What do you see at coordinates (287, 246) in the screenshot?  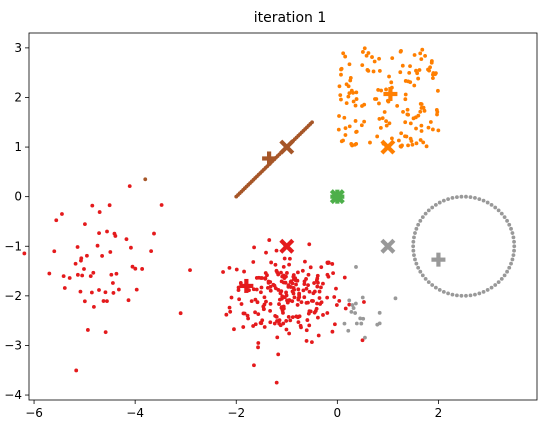 I see `red-x-marker` at bounding box center [287, 246].